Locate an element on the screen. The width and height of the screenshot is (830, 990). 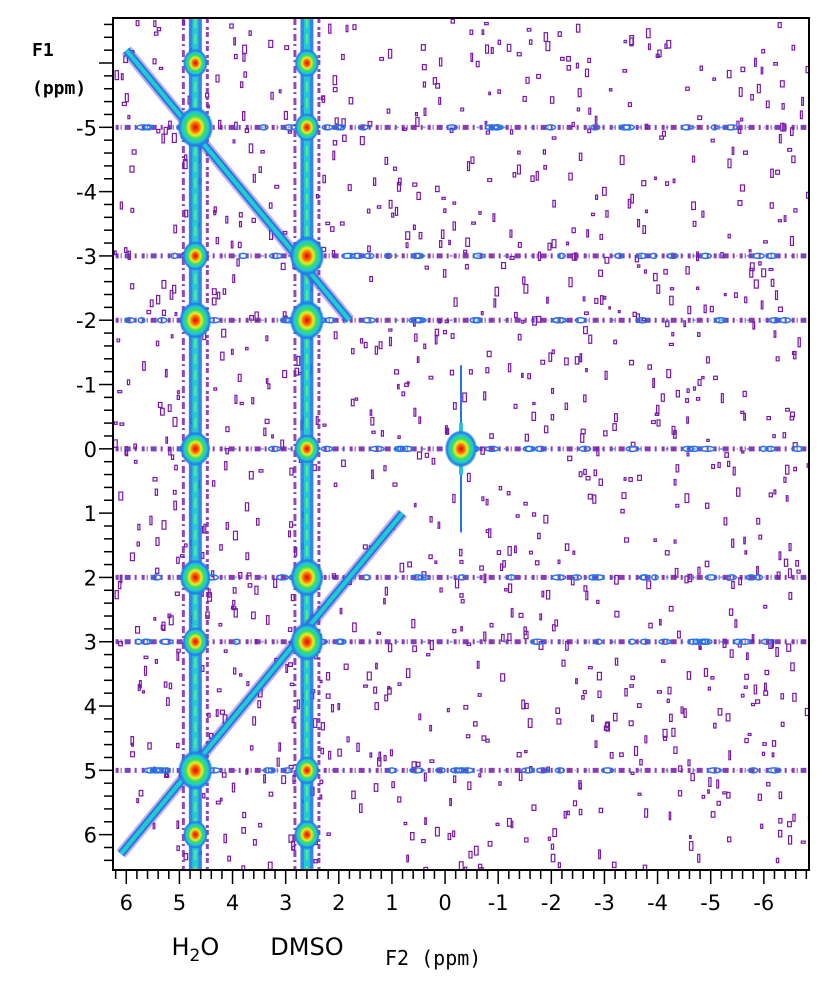
horizontal-ridge is located at coordinates (461, 641).